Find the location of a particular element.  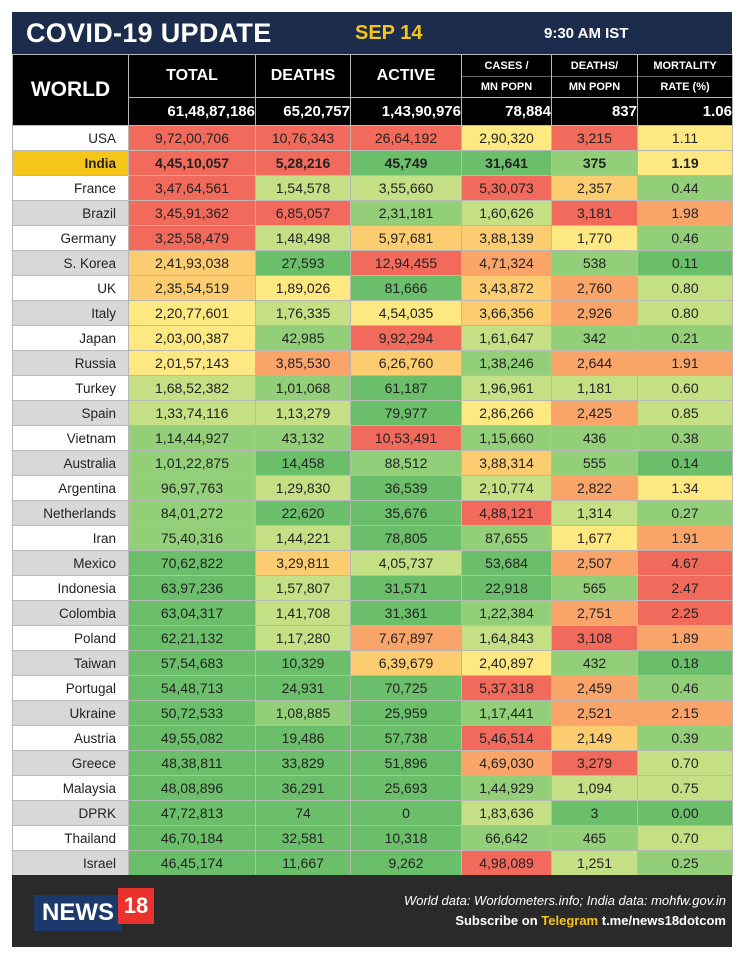

cell-cases-mn: 4,69,030 is located at coordinates (506, 763).